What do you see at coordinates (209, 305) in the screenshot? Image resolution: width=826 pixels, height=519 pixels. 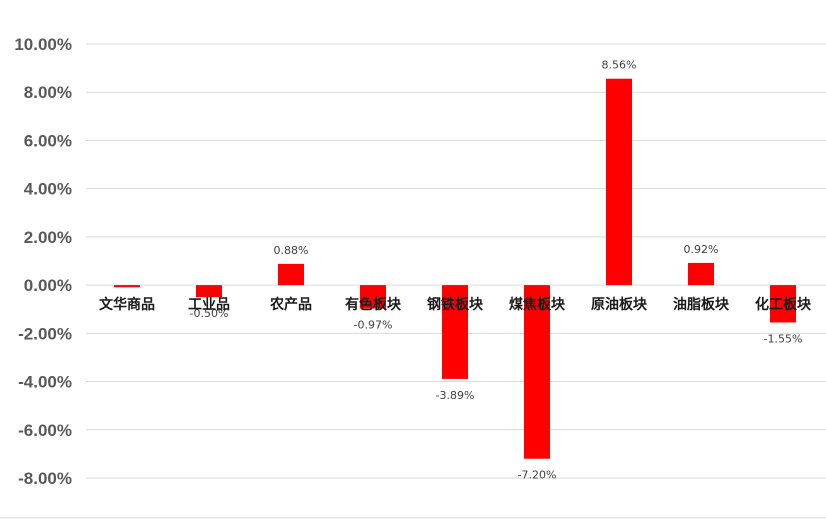 I see `x-tick-label: 工业品` at bounding box center [209, 305].